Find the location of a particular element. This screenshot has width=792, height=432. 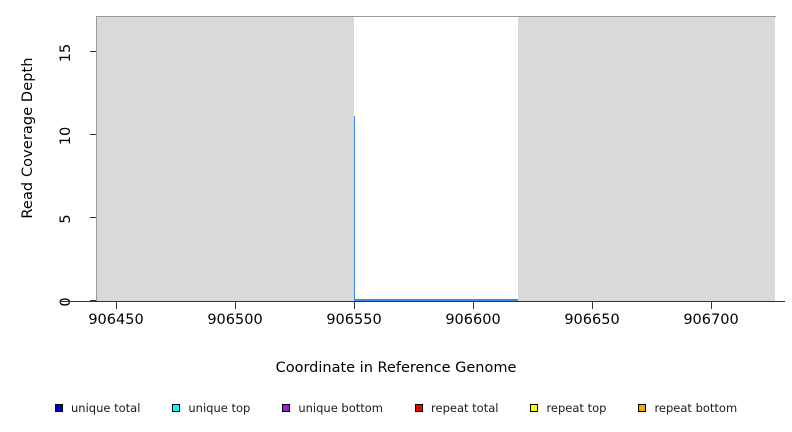

plot-border-left is located at coordinates (96, 158).